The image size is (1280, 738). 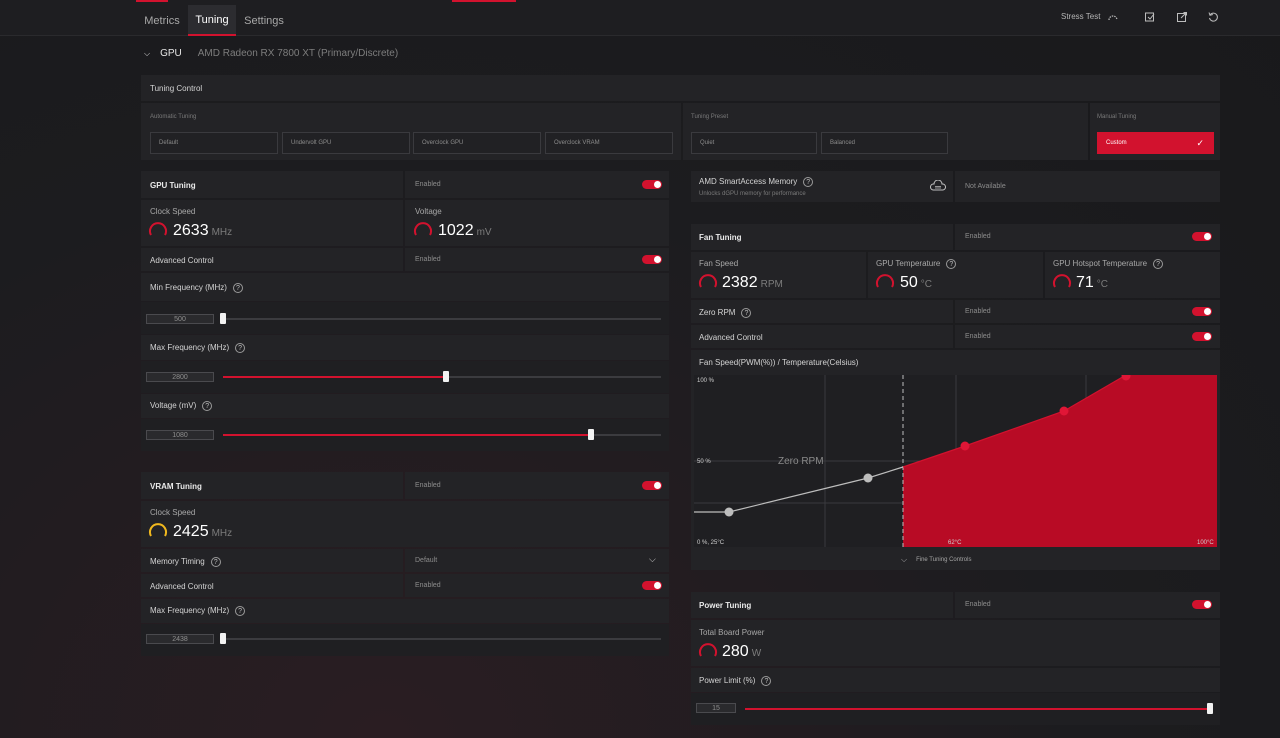 What do you see at coordinates (212, 20) in the screenshot?
I see `tab-tuning: Tuning` at bounding box center [212, 20].